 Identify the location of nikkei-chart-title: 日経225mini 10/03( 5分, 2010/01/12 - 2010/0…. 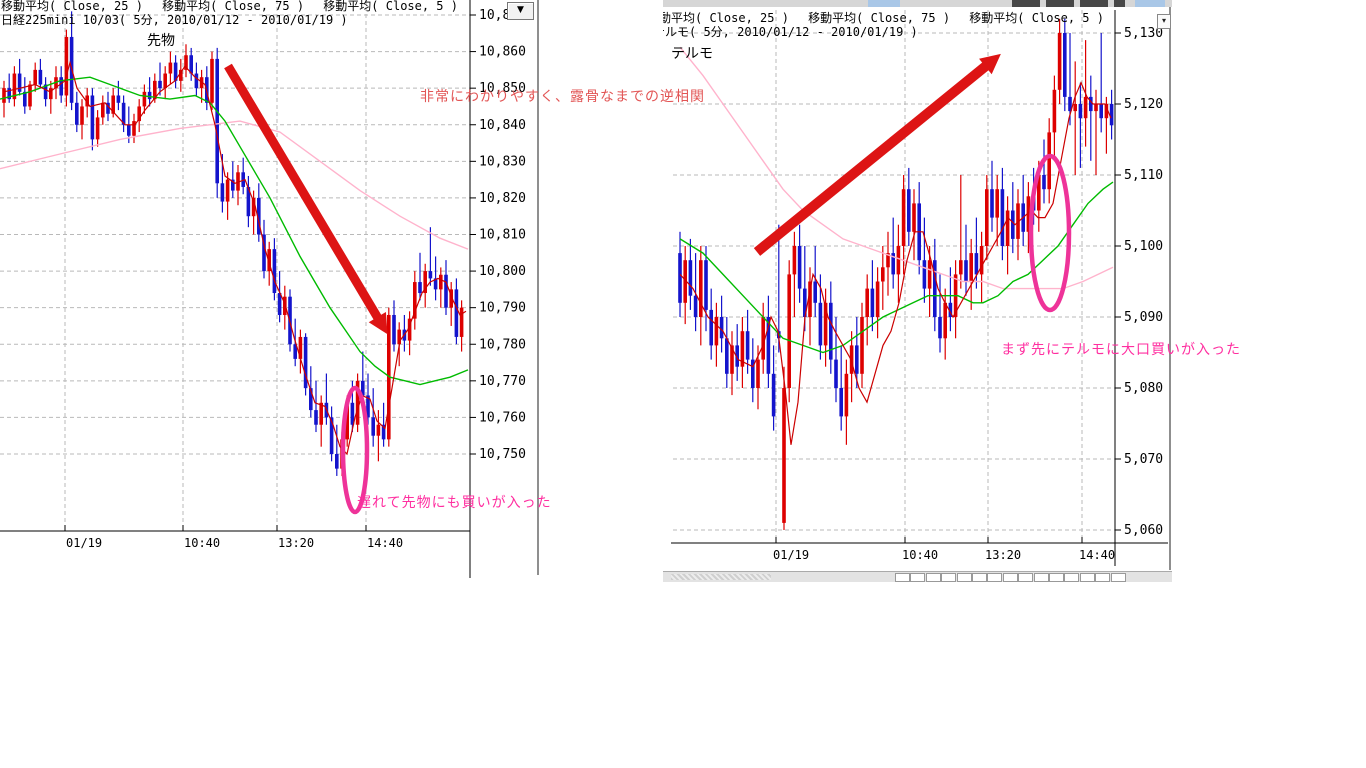
(174, 20).